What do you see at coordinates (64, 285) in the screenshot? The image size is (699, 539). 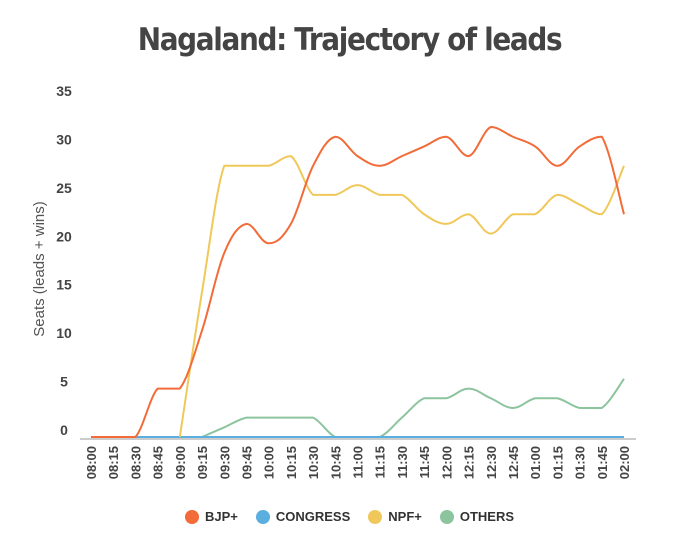 I see `y-tick-label: 15` at bounding box center [64, 285].